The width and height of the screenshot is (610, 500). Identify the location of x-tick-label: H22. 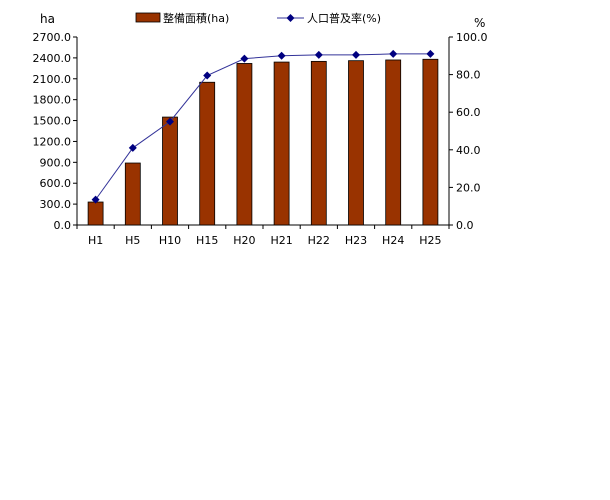
(319, 240).